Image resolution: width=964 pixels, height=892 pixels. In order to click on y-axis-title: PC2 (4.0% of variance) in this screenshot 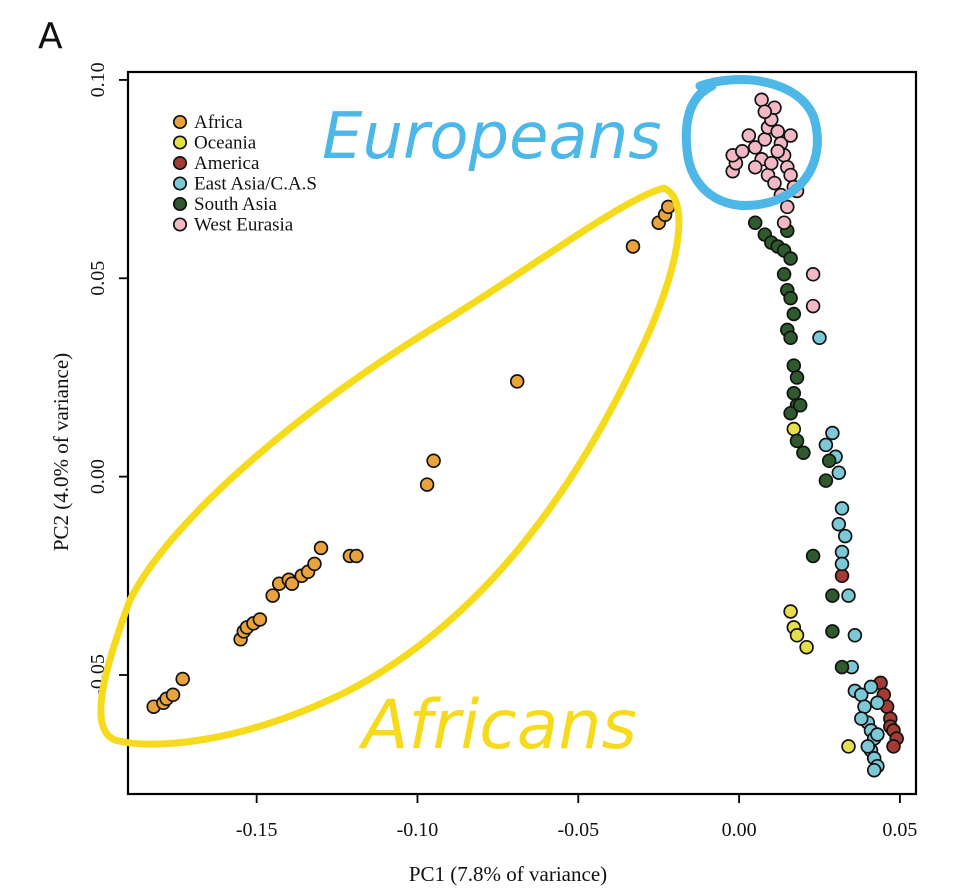, I will do `click(61, 452)`.